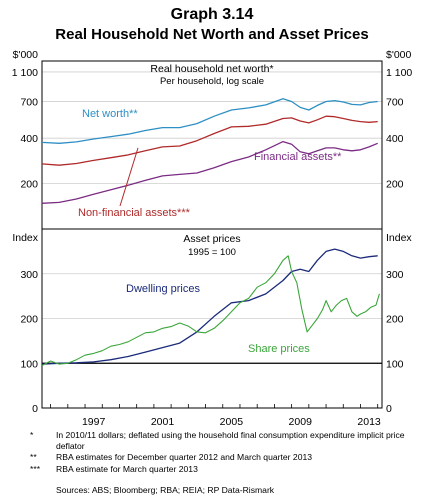 This screenshot has height=501, width=424. What do you see at coordinates (232, 422) in the screenshot?
I see `x-tick-label: 2005` at bounding box center [232, 422].